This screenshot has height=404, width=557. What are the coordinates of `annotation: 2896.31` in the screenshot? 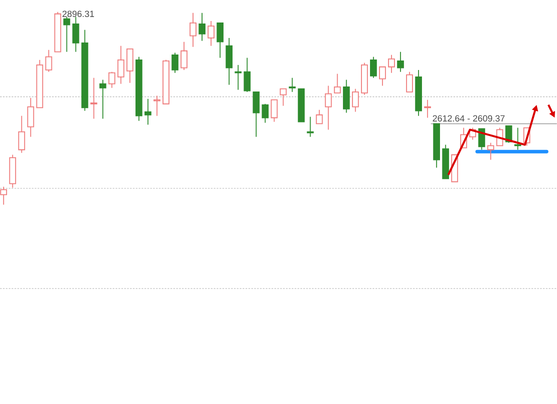 It's located at (78, 13).